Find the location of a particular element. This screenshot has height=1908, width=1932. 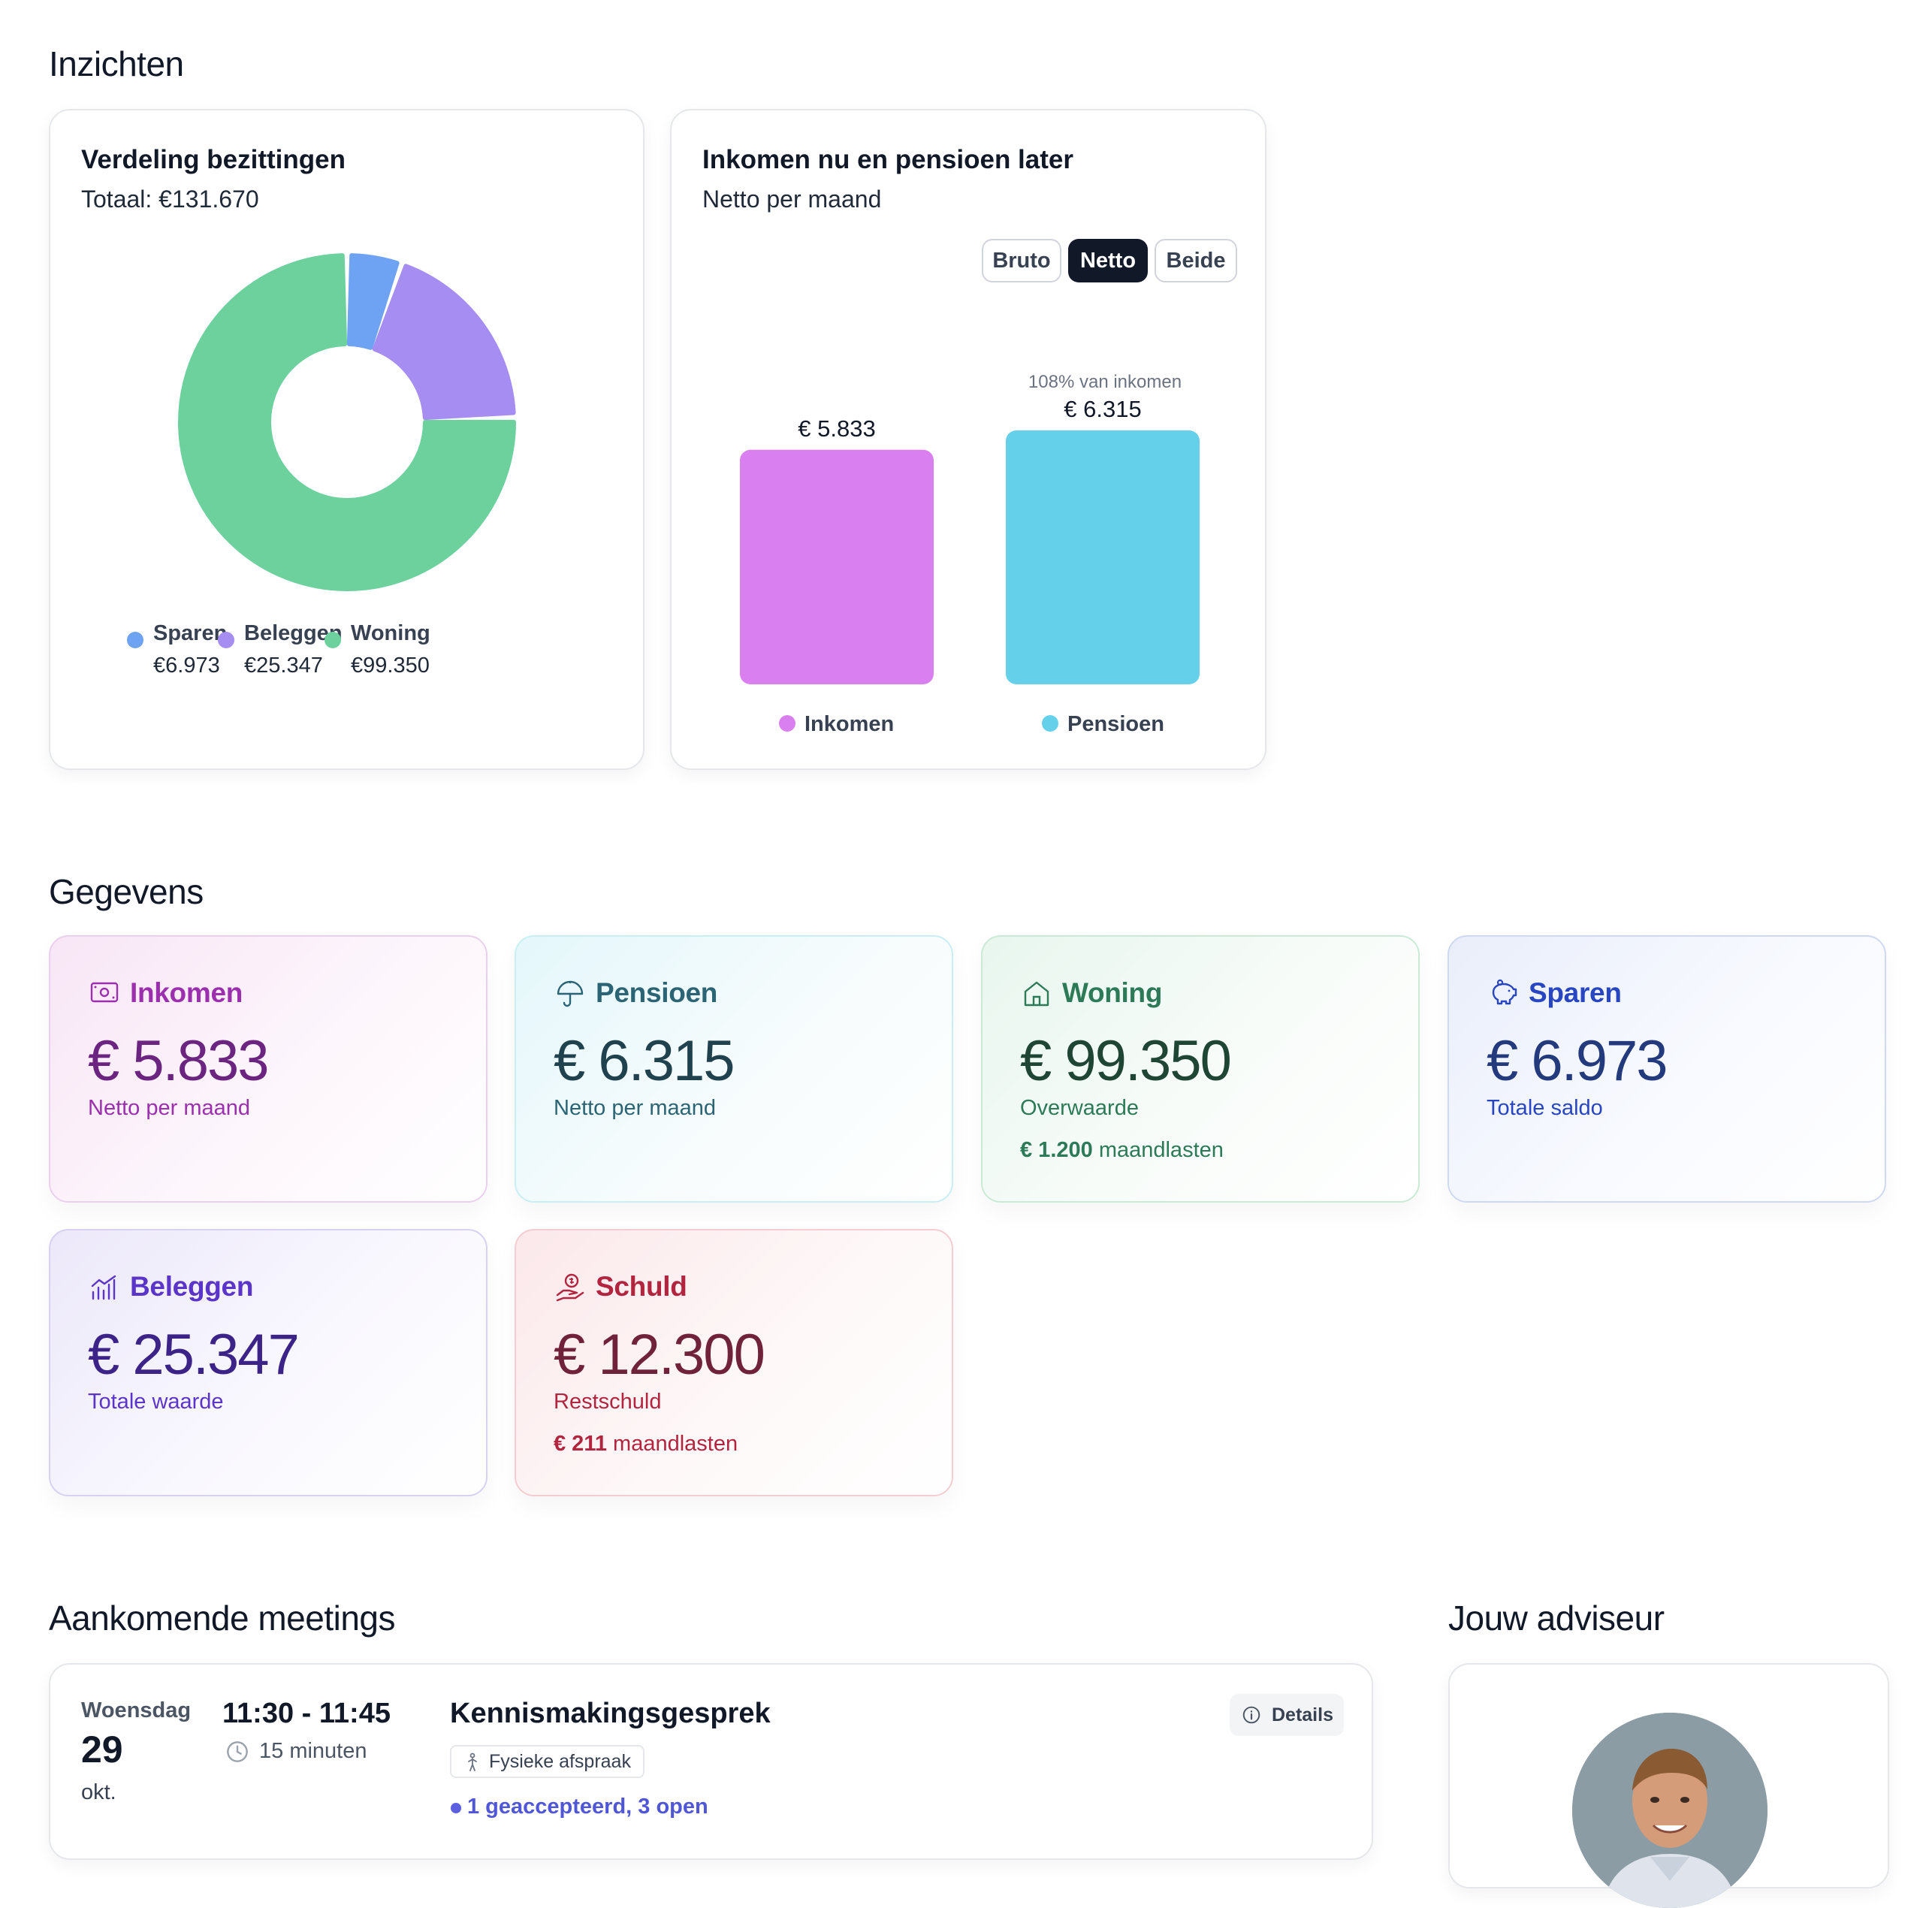

donut-slice-beleggen is located at coordinates (444, 342).